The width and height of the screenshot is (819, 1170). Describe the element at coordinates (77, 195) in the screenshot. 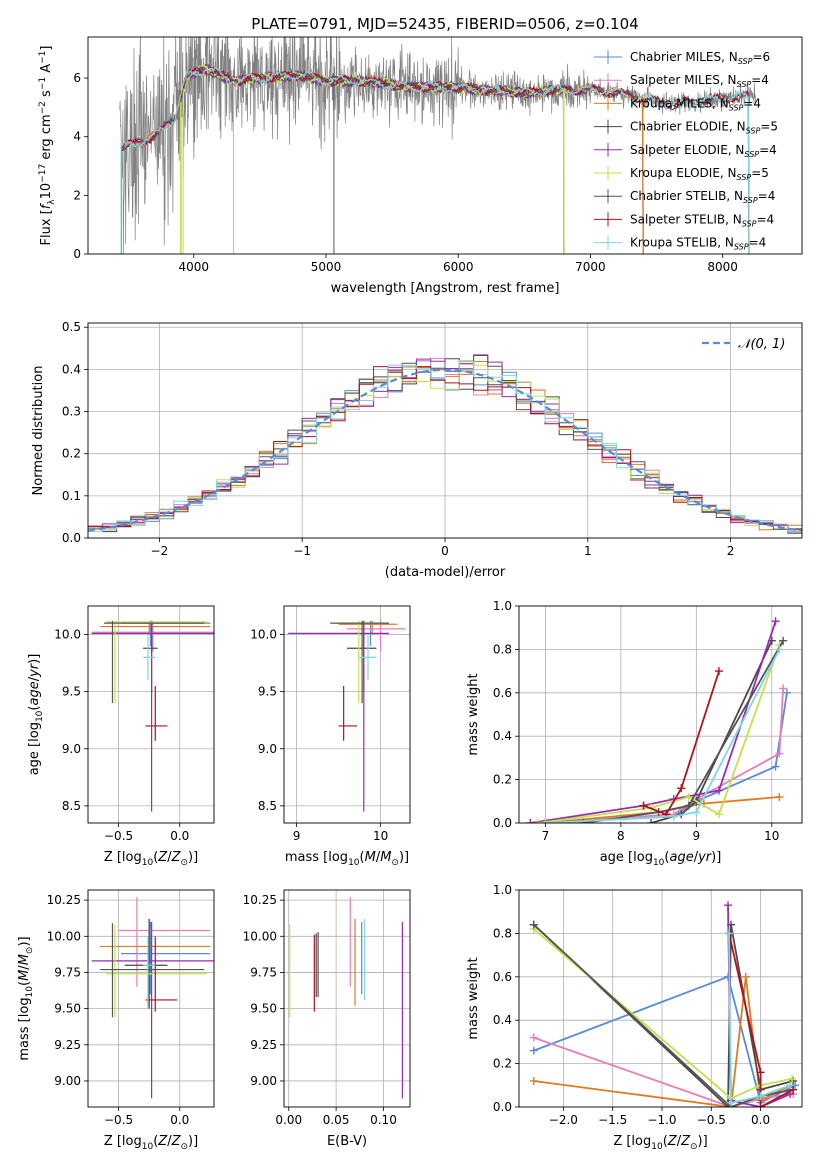

I see `y-tick-label: 2` at that location.